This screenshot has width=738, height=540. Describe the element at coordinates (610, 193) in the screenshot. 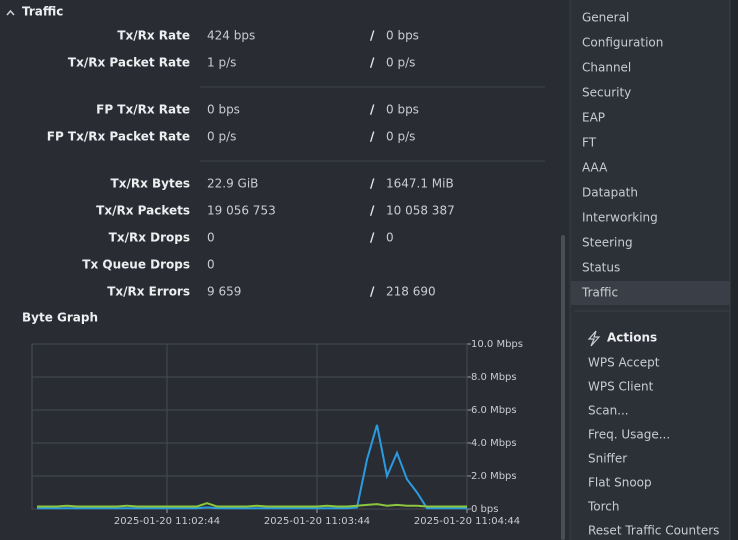

I see `nav-item: Datapath` at that location.